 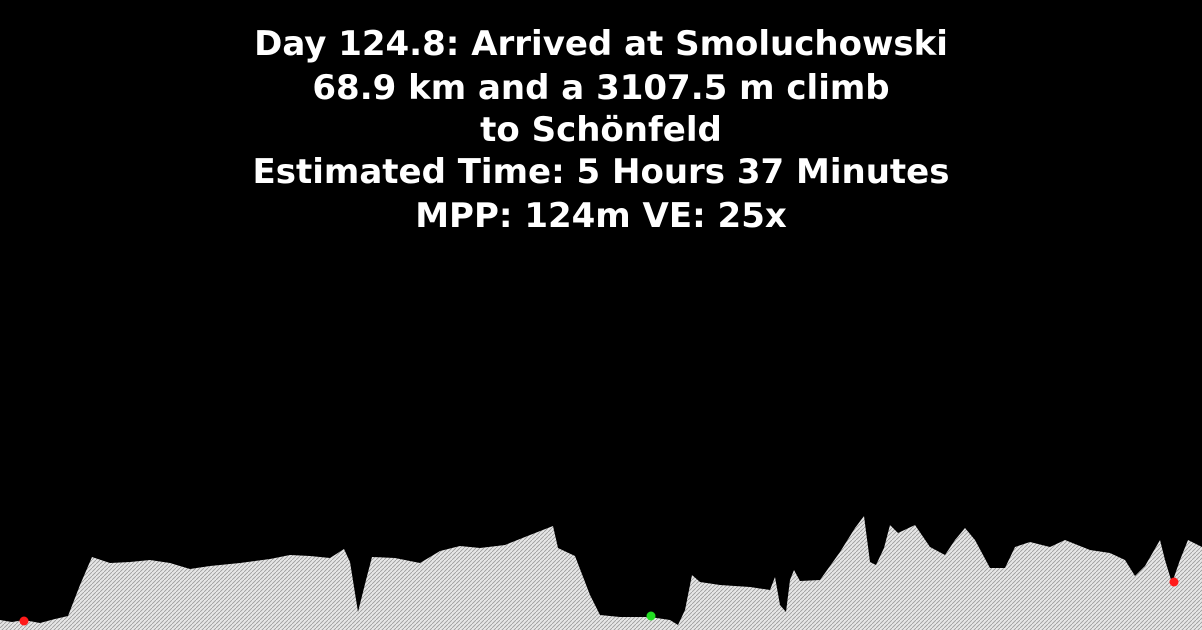 I want to click on end-marker-dot, so click(x=1174, y=582).